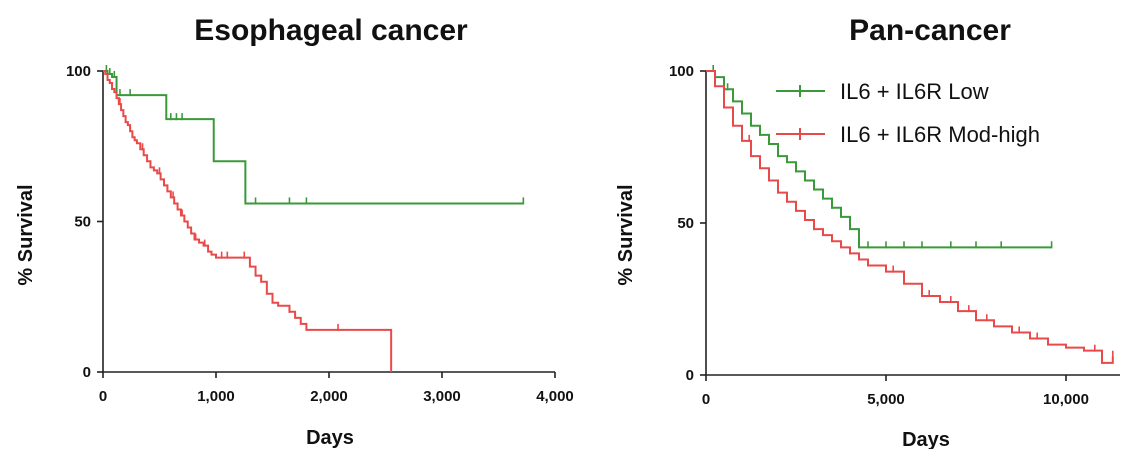 This screenshot has height=449, width=1145. I want to click on survival-series, so click(314, 135).